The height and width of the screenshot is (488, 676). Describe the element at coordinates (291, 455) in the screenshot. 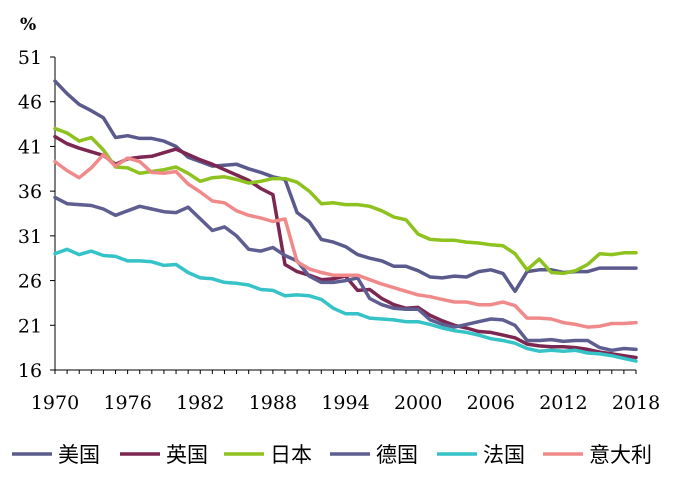

I see `legend-label: 日本` at that location.